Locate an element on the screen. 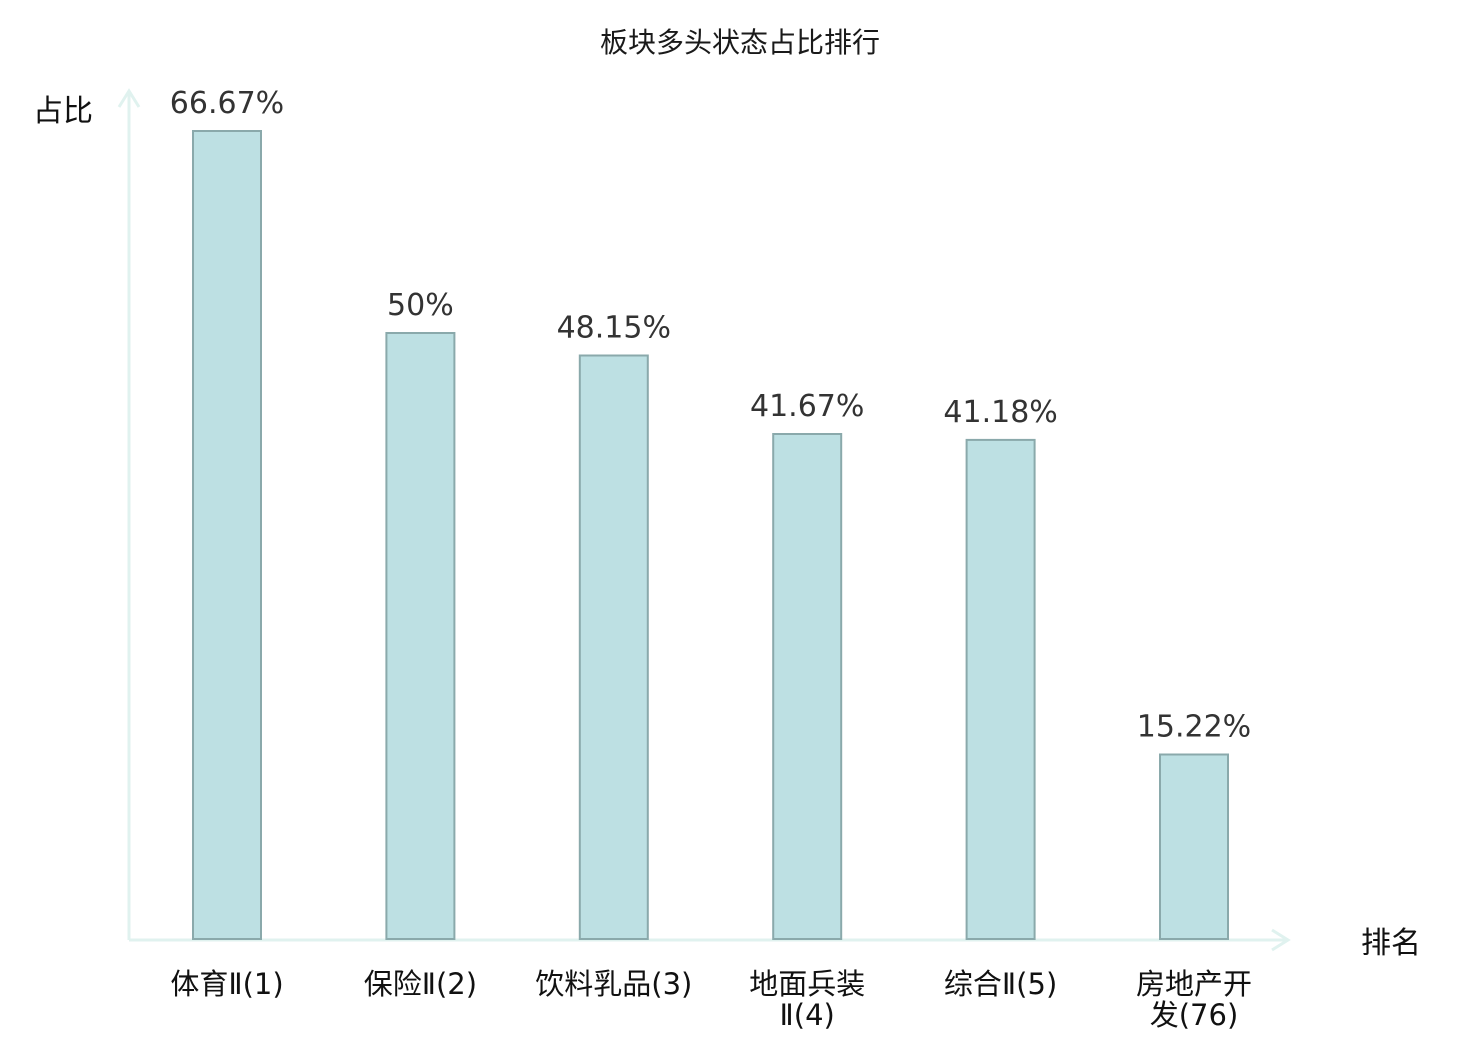 The width and height of the screenshot is (1480, 1040). x-axis-label: 排名 is located at coordinates (1391, 943).